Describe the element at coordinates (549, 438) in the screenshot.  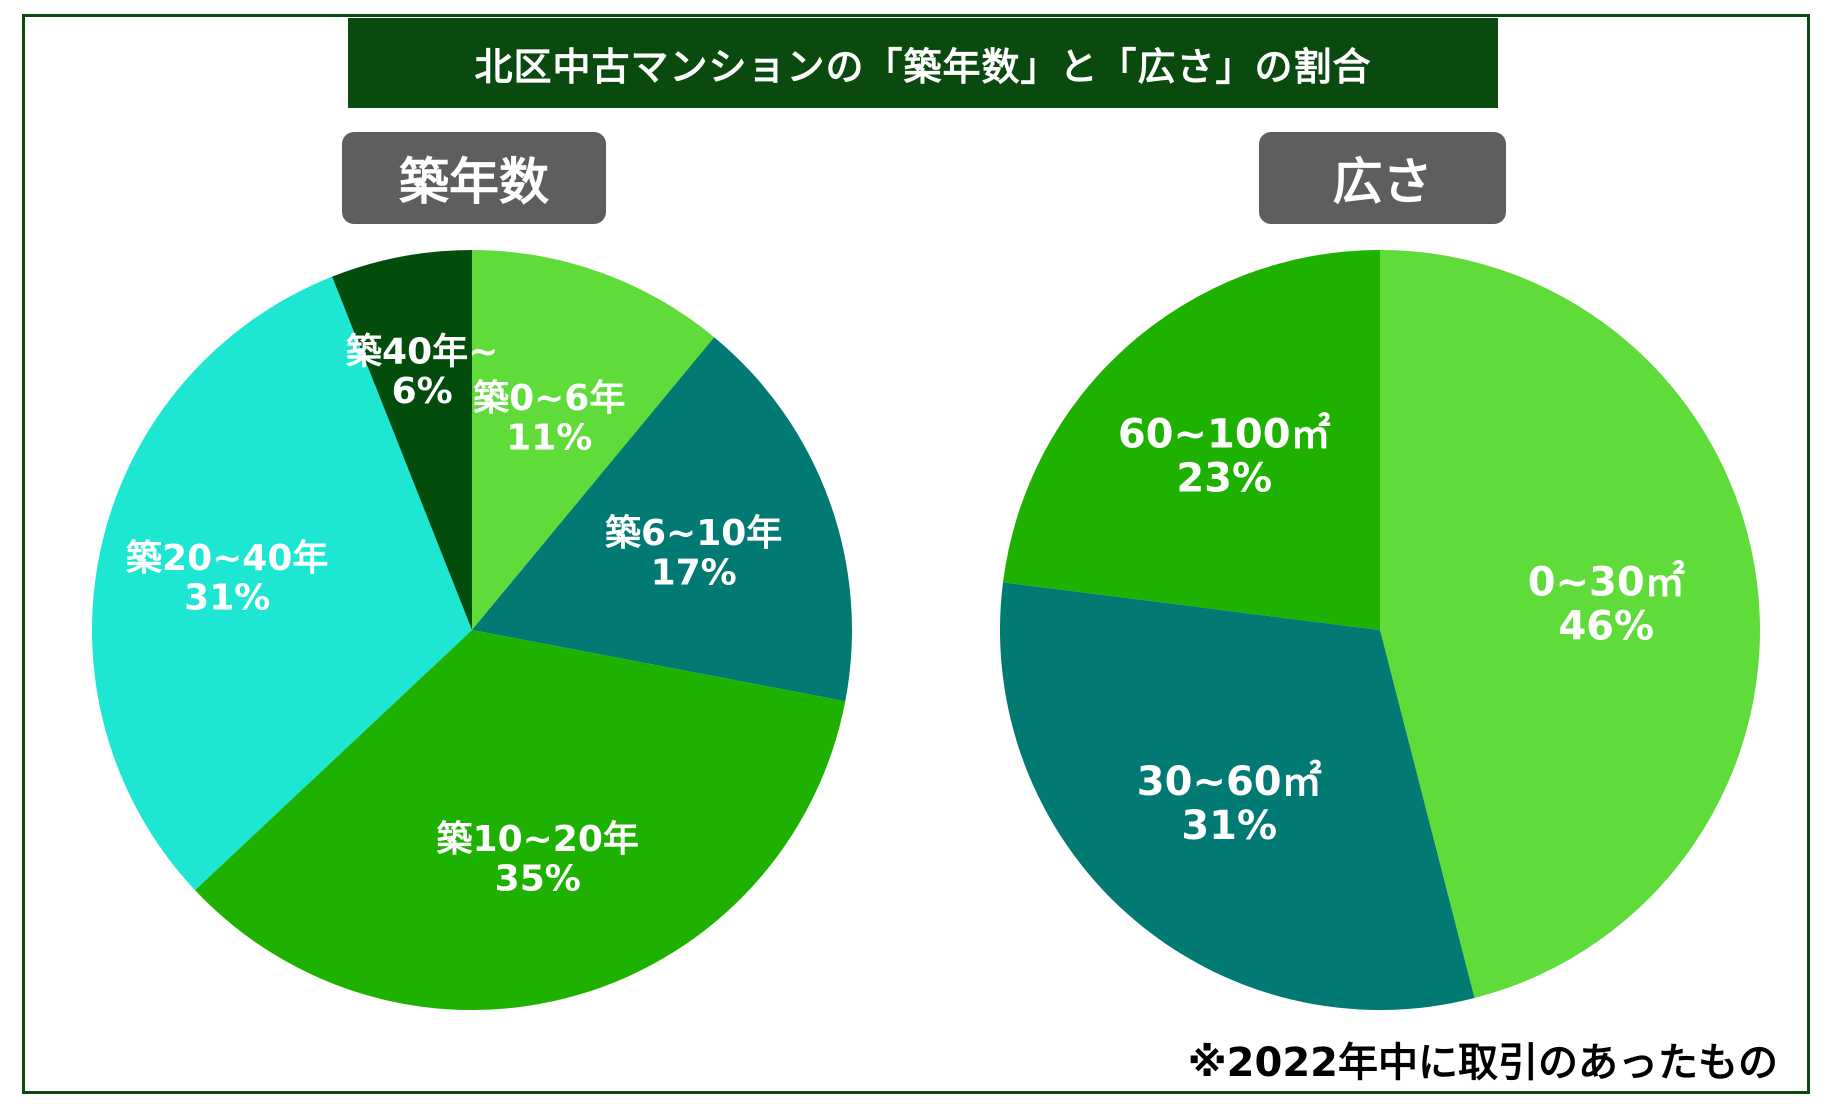
I see `slice-percent-label: 11%` at that location.